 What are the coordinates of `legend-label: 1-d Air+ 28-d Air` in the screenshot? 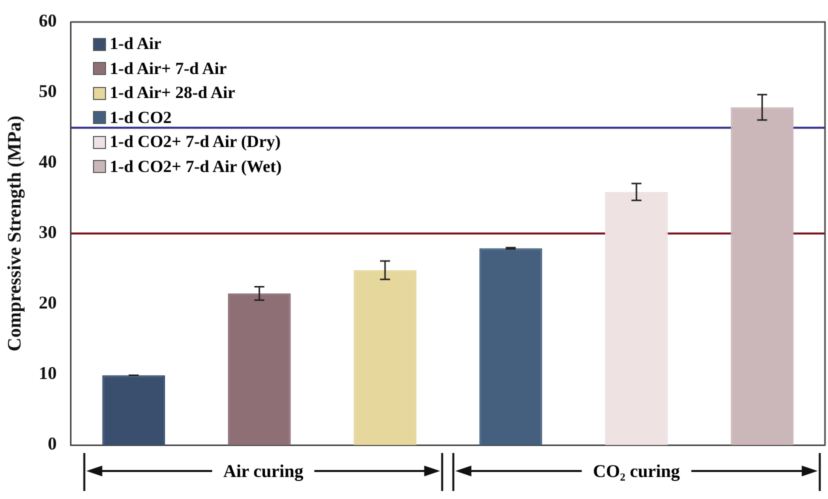 It's located at (173, 93).